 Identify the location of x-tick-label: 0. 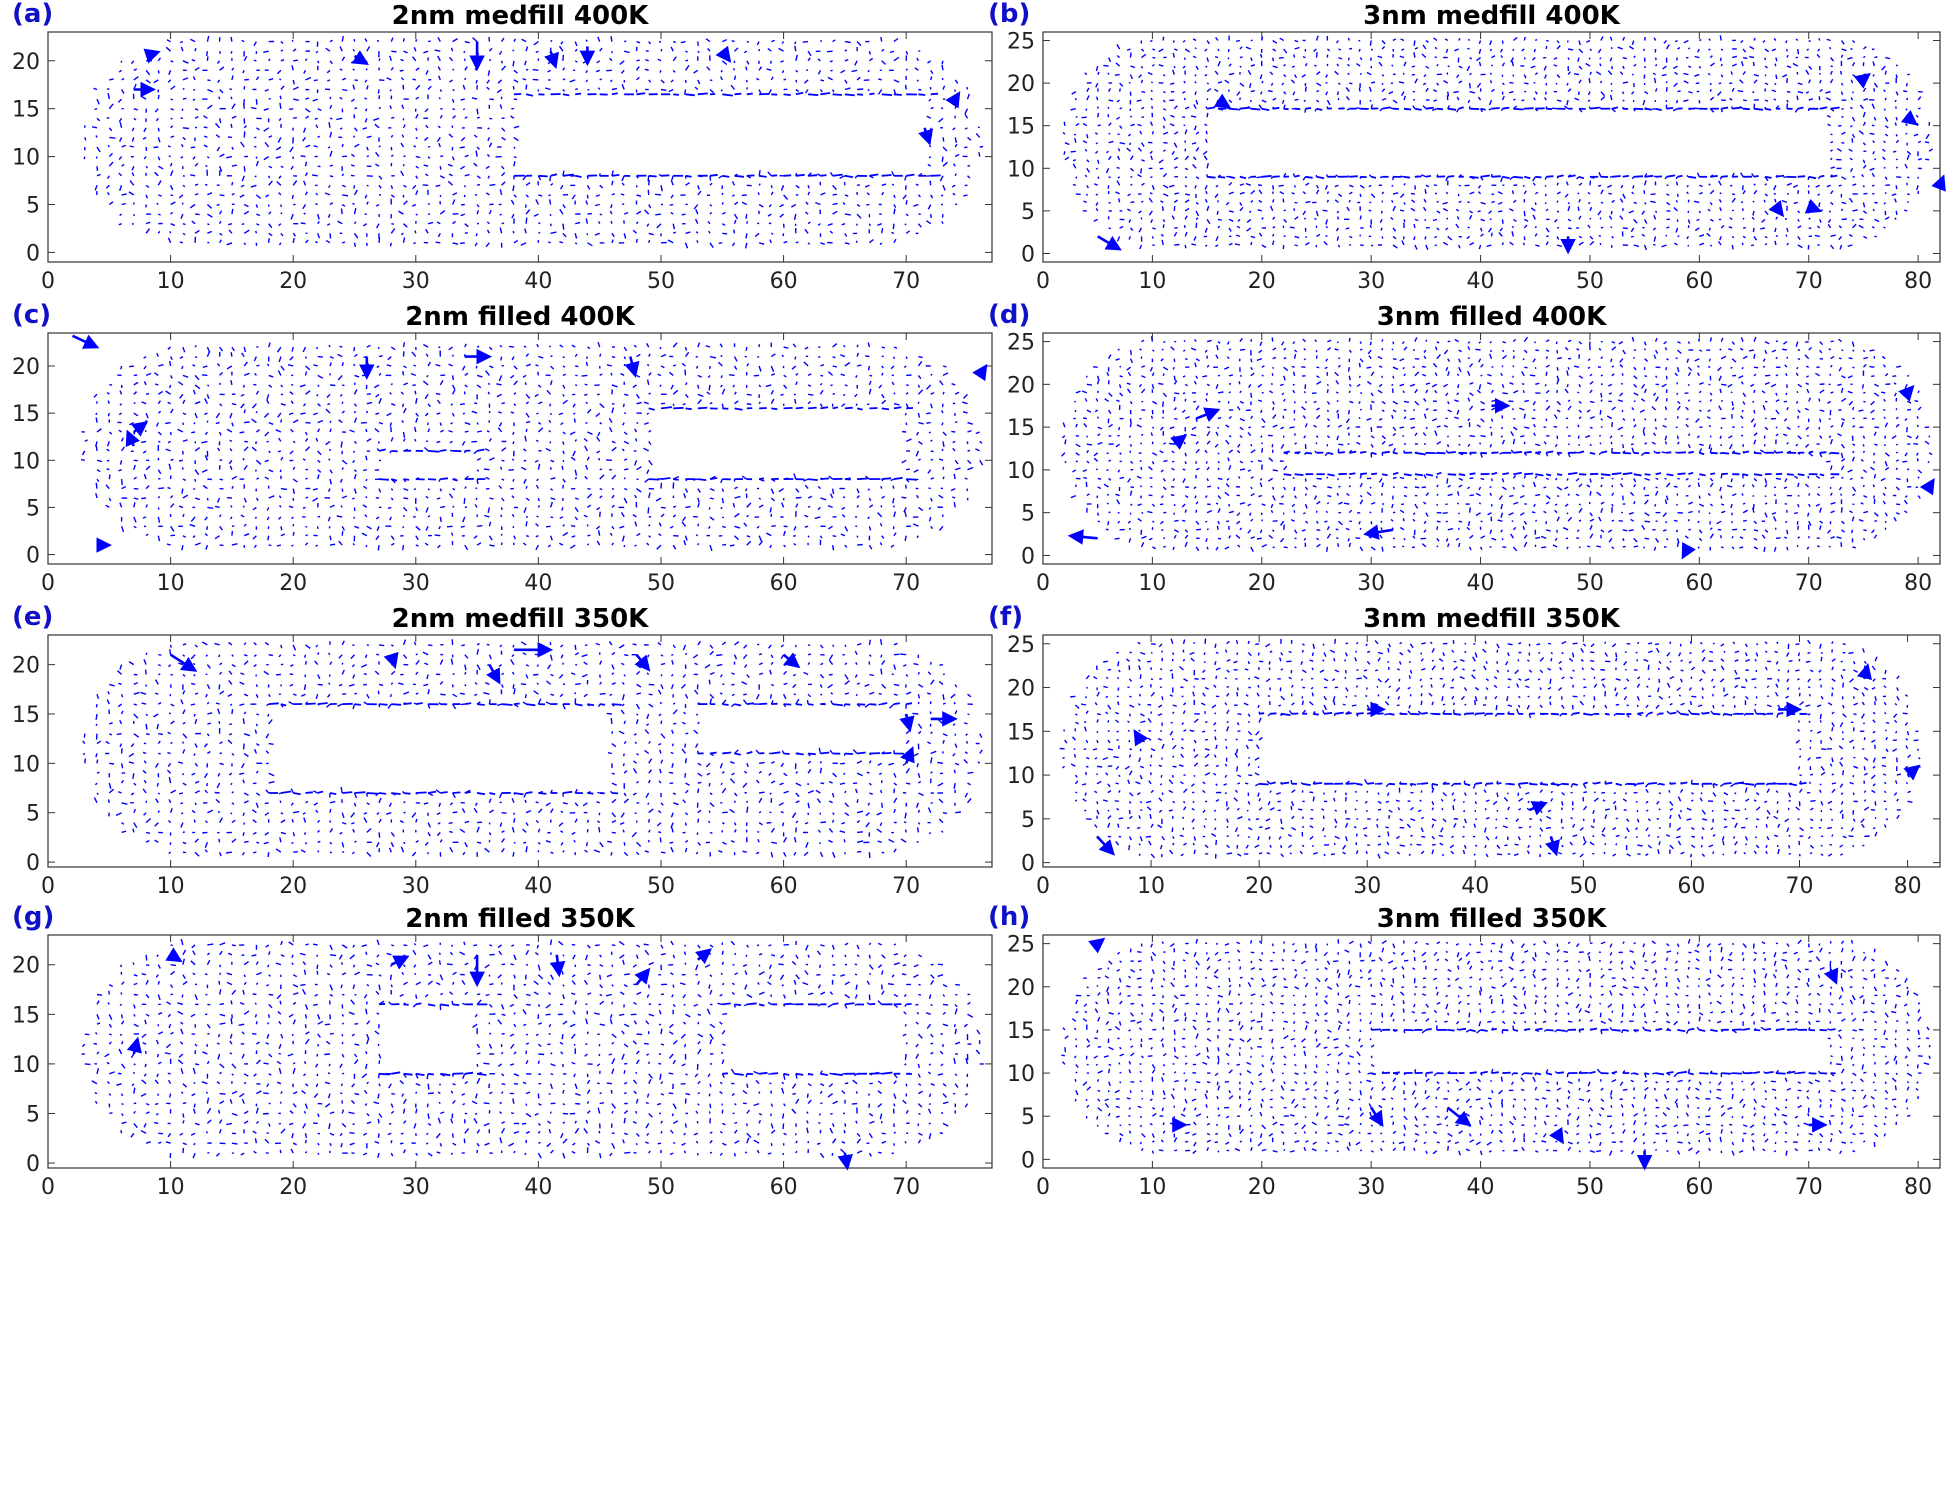
(48, 583).